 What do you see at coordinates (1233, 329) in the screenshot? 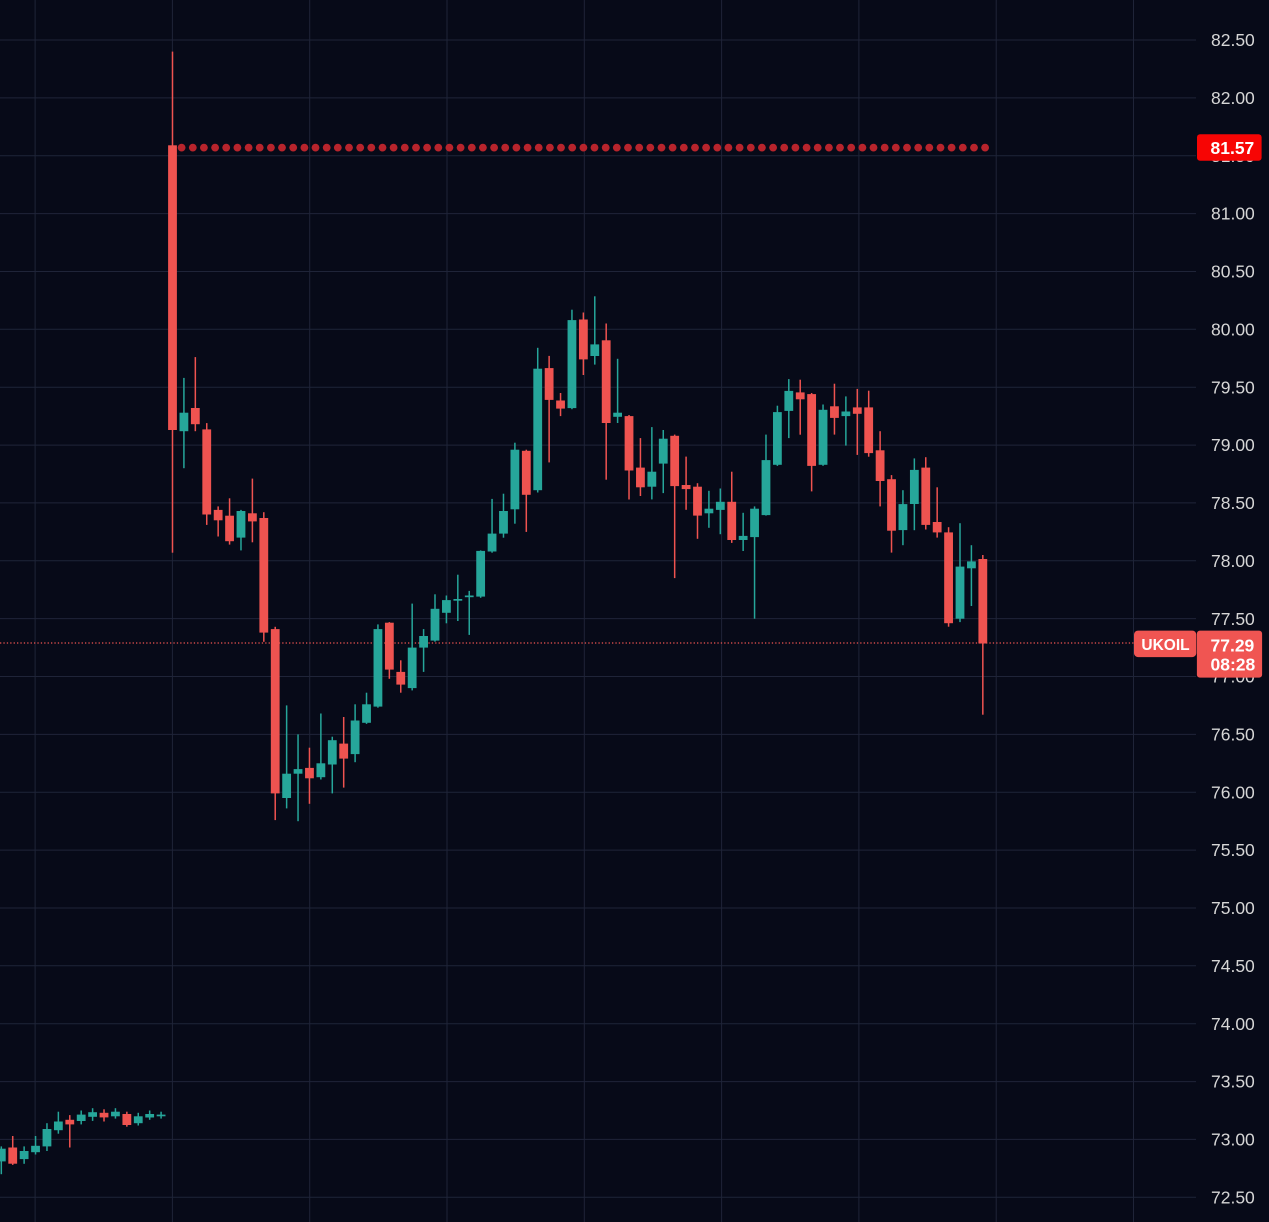
I see `svg-text: 80.00` at bounding box center [1233, 329].